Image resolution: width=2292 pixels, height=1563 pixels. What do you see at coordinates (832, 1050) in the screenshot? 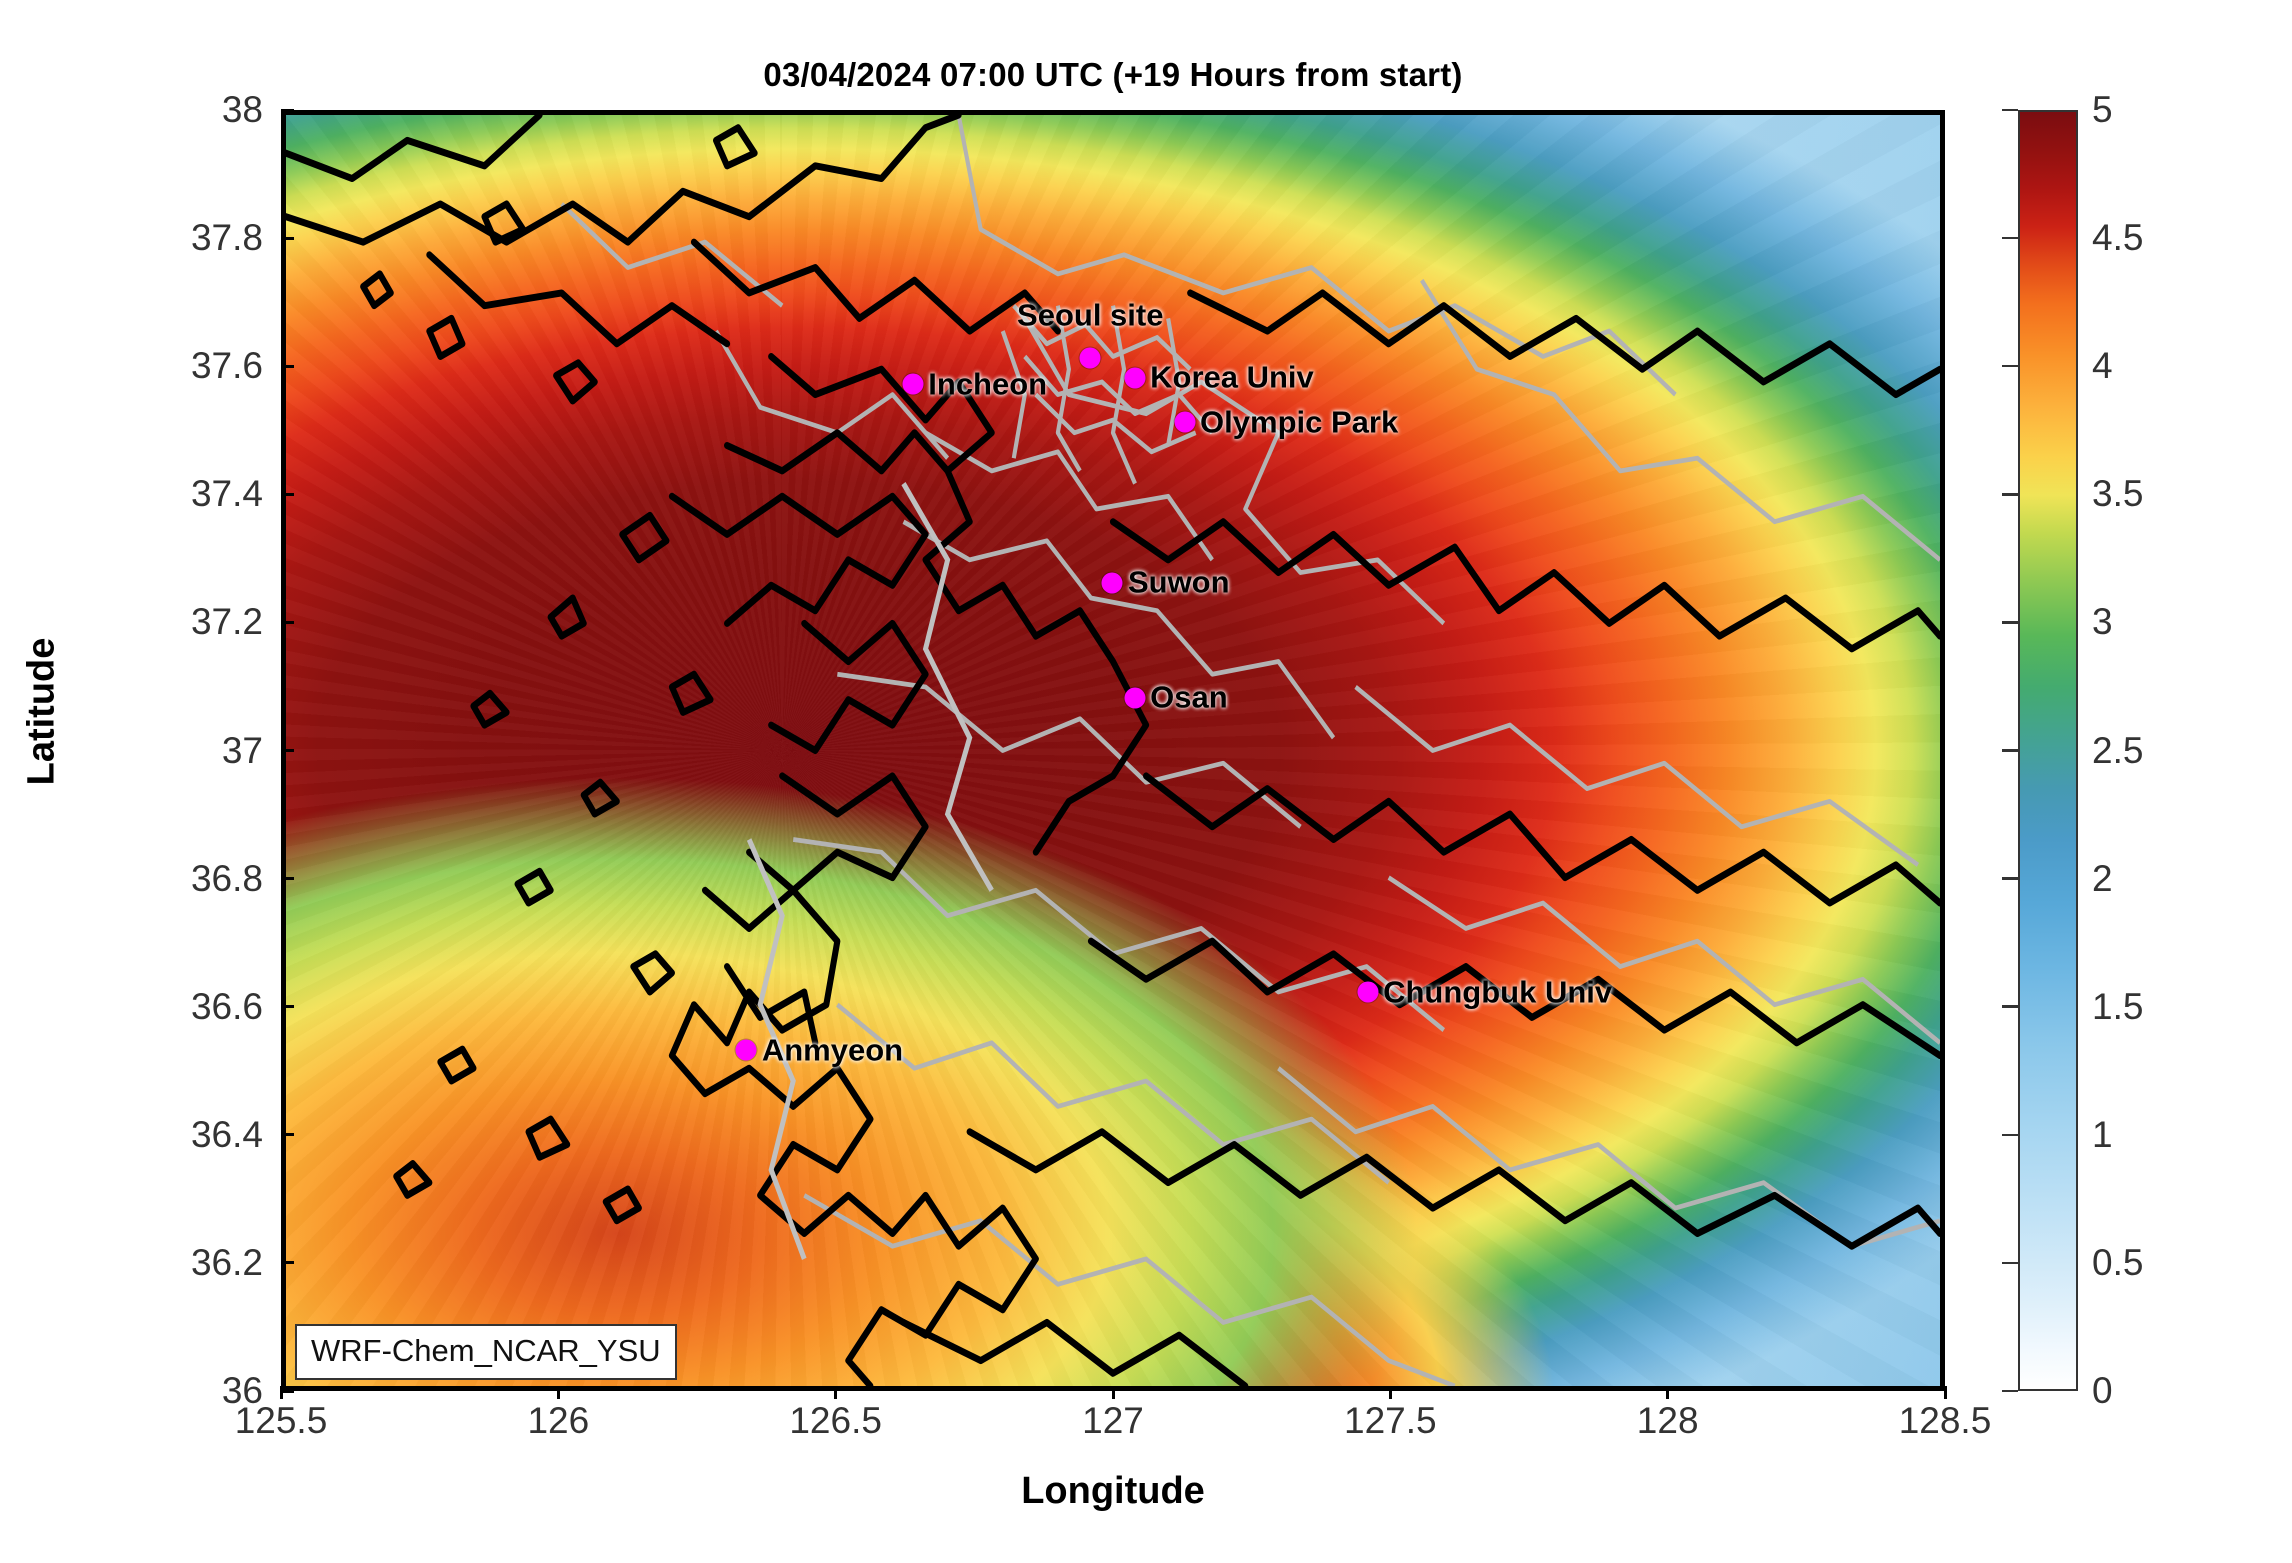
I see `station-label: Anmyeon` at bounding box center [832, 1050].